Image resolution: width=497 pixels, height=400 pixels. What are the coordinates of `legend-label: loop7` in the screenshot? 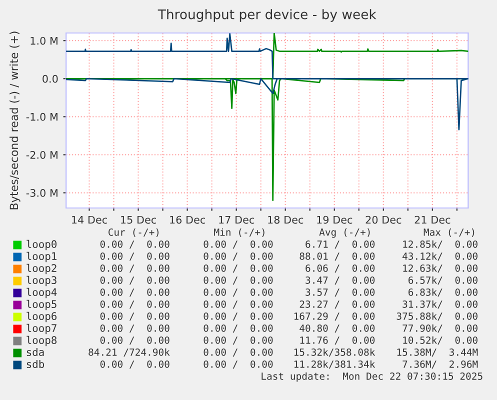 It's located at (41, 329).